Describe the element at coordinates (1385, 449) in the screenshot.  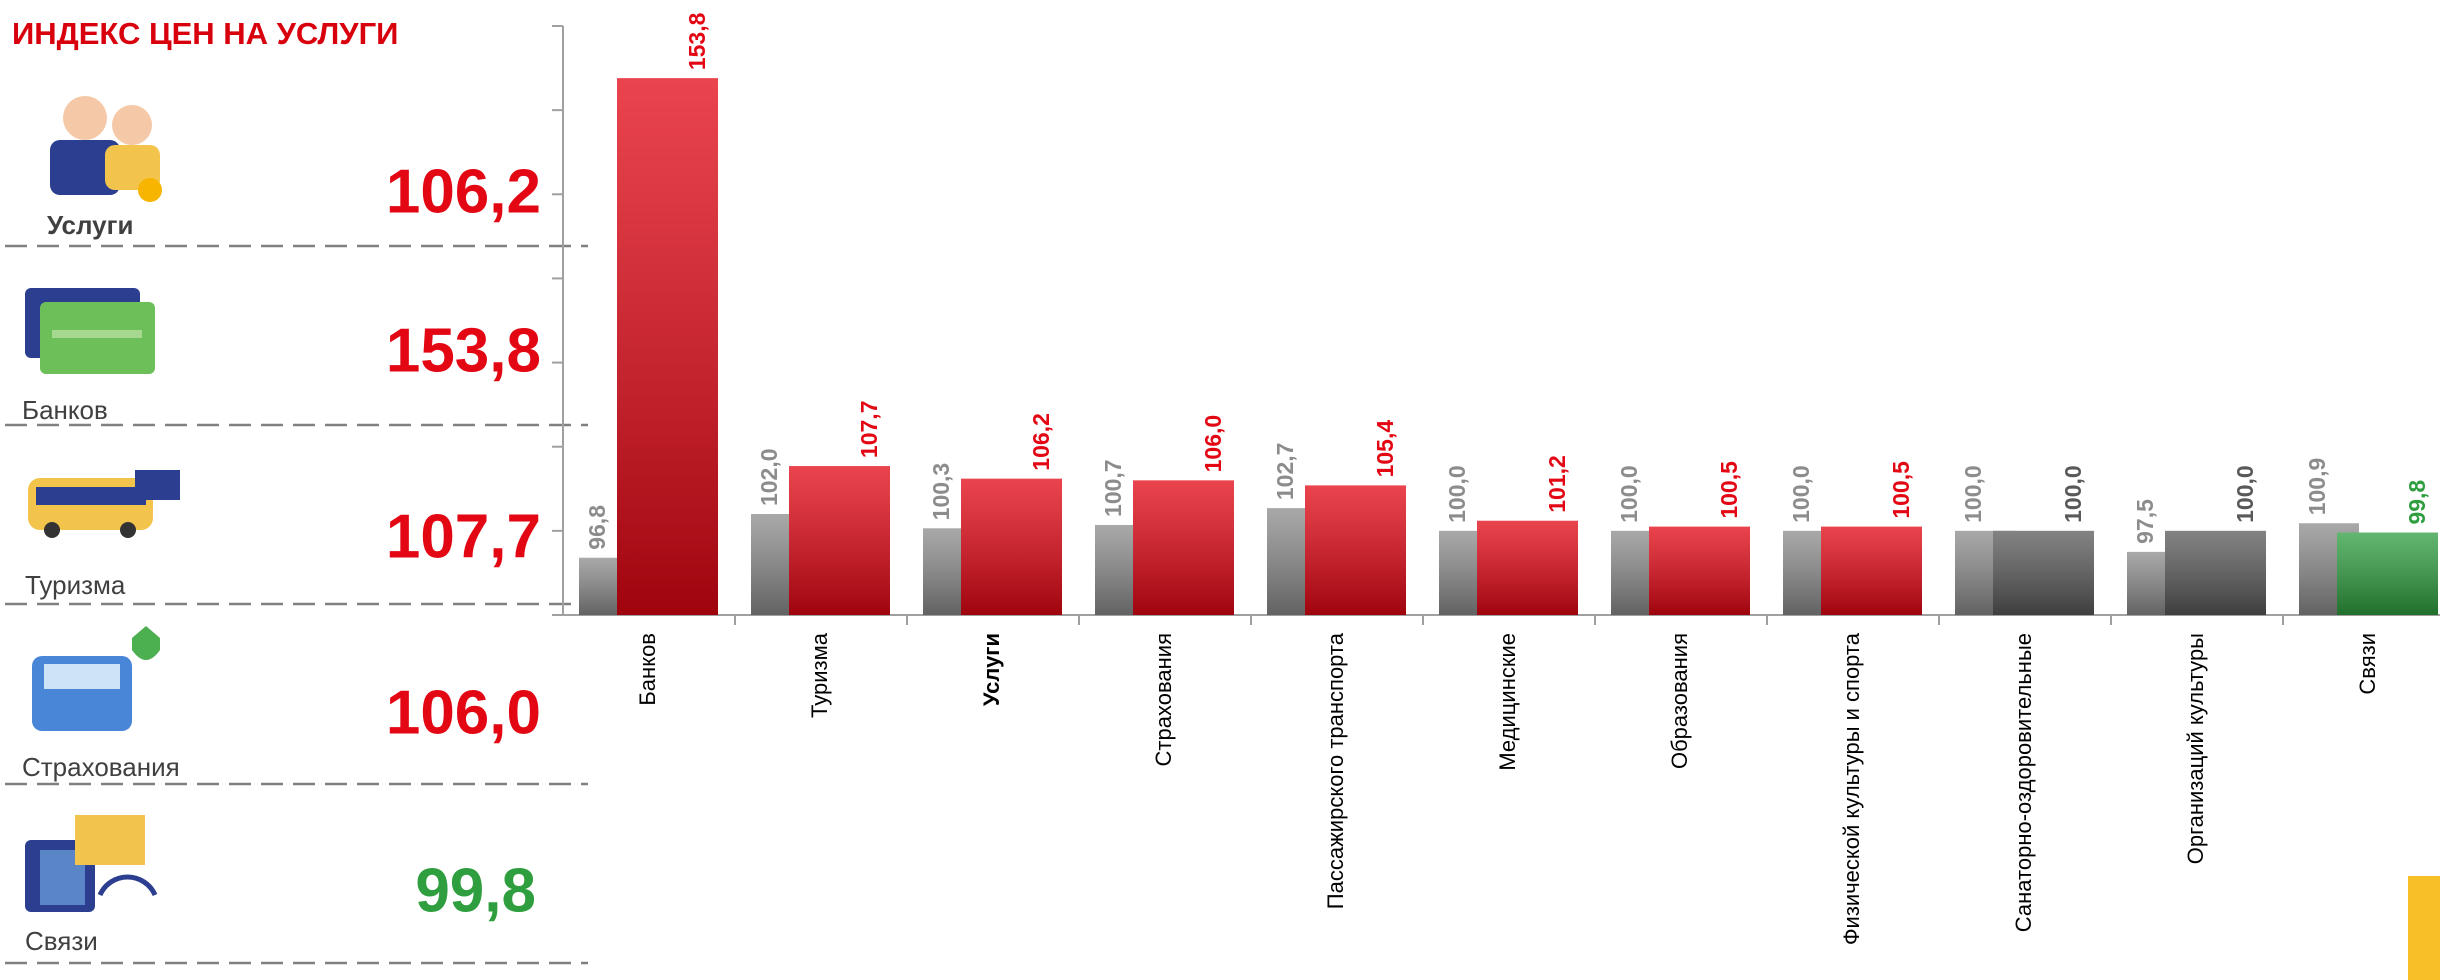
I see `value-label: 105,4` at that location.